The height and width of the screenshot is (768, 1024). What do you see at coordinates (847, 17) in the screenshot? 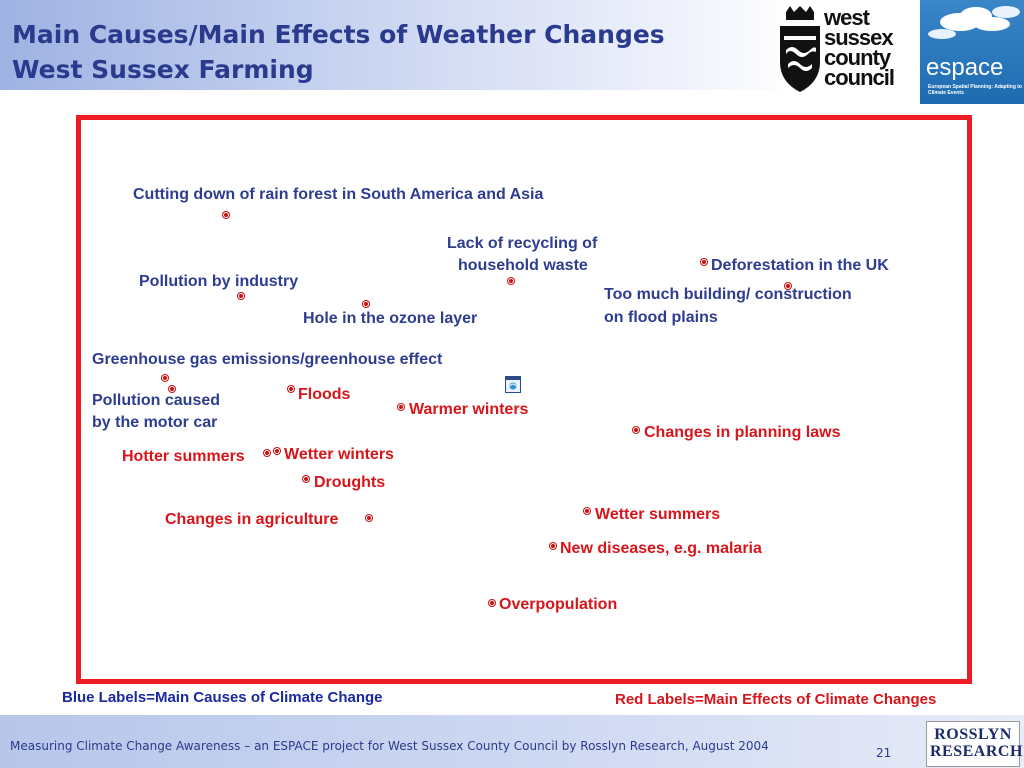
I see `council-logo-word: west` at bounding box center [847, 17].